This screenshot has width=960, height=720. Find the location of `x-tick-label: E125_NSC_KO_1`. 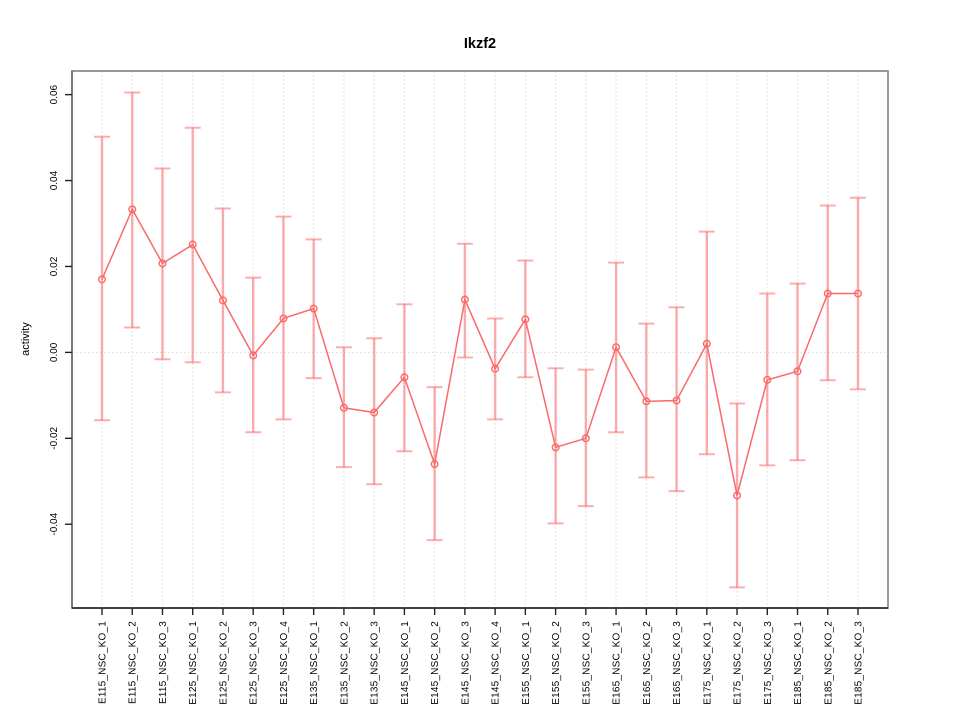

x-tick-label: E125_NSC_KO_1 is located at coordinates (193, 663).